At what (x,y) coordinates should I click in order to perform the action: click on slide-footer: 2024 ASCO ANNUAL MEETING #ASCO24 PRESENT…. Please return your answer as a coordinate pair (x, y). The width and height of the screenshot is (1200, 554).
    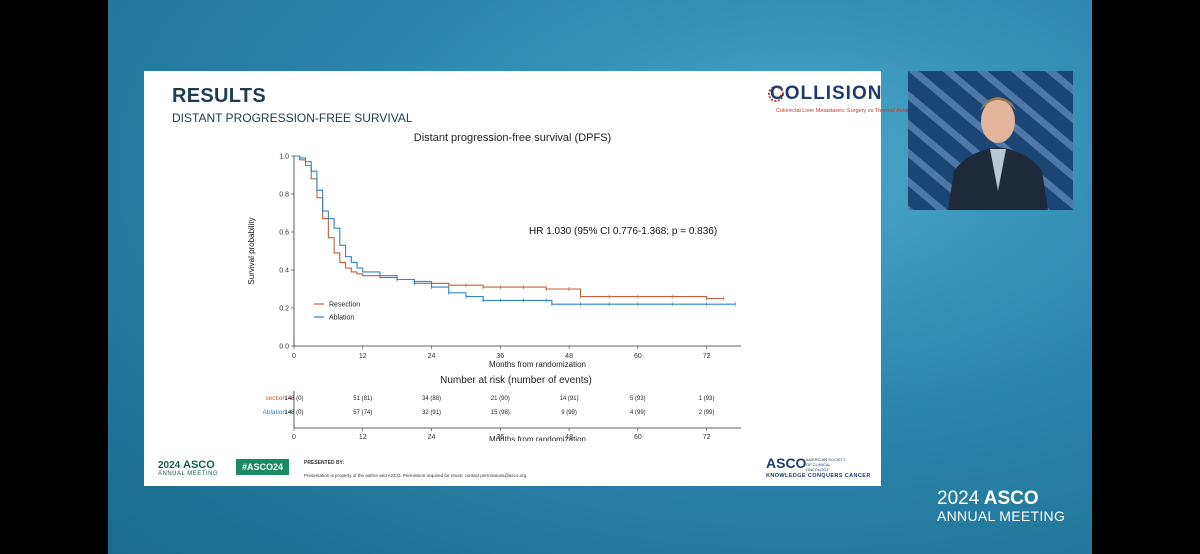
    Looking at the image, I should click on (512, 463).